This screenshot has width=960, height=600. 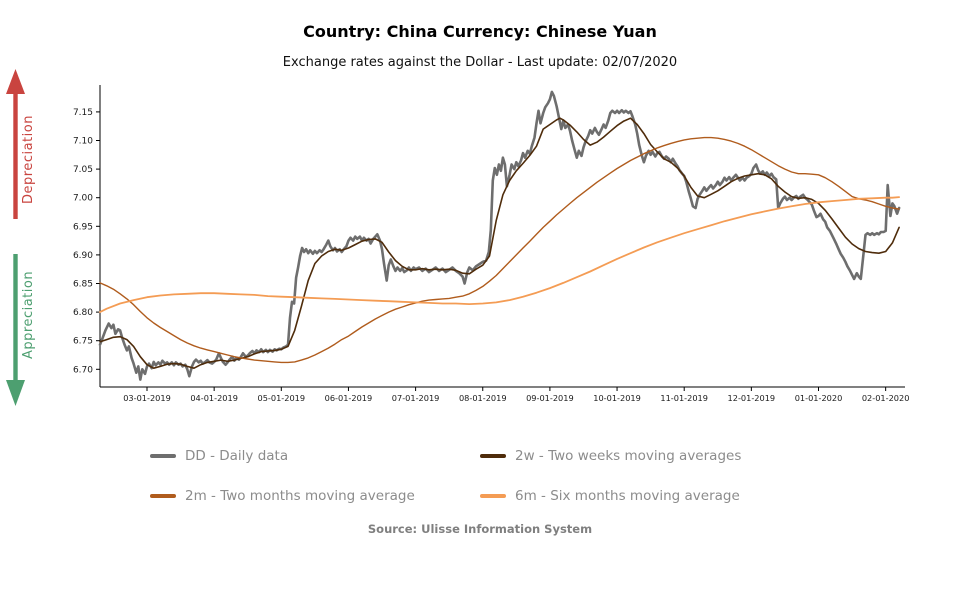 I want to click on y-tick-label: 6.75, so click(x=83, y=342).